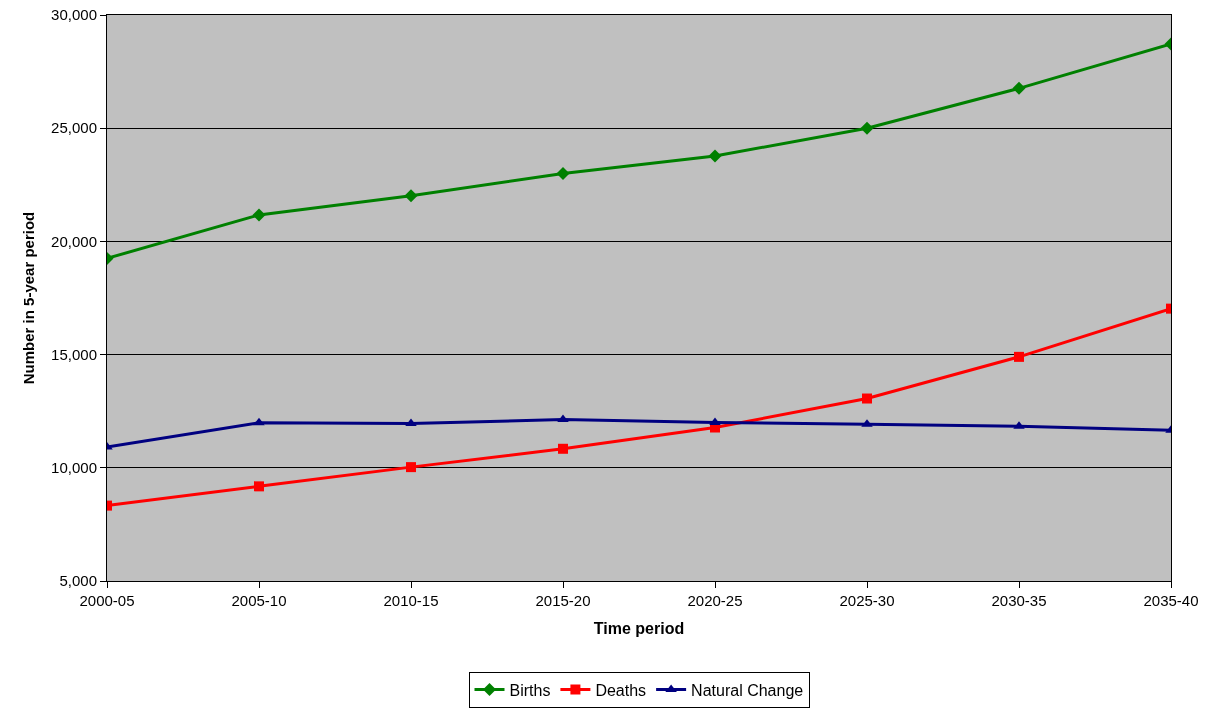  I want to click on legend-label: Births, so click(530, 690).